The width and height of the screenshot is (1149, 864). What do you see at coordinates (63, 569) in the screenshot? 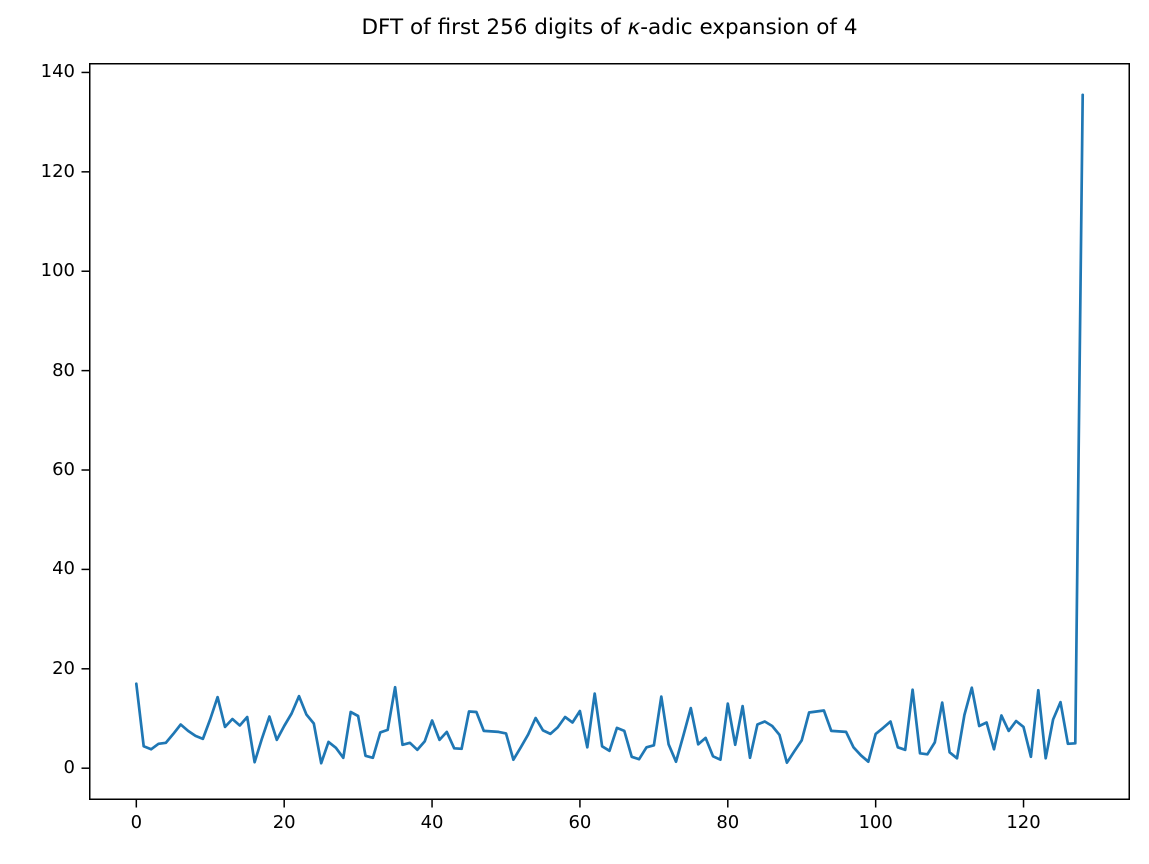
I see `y-tick-label: 40` at bounding box center [63, 569].